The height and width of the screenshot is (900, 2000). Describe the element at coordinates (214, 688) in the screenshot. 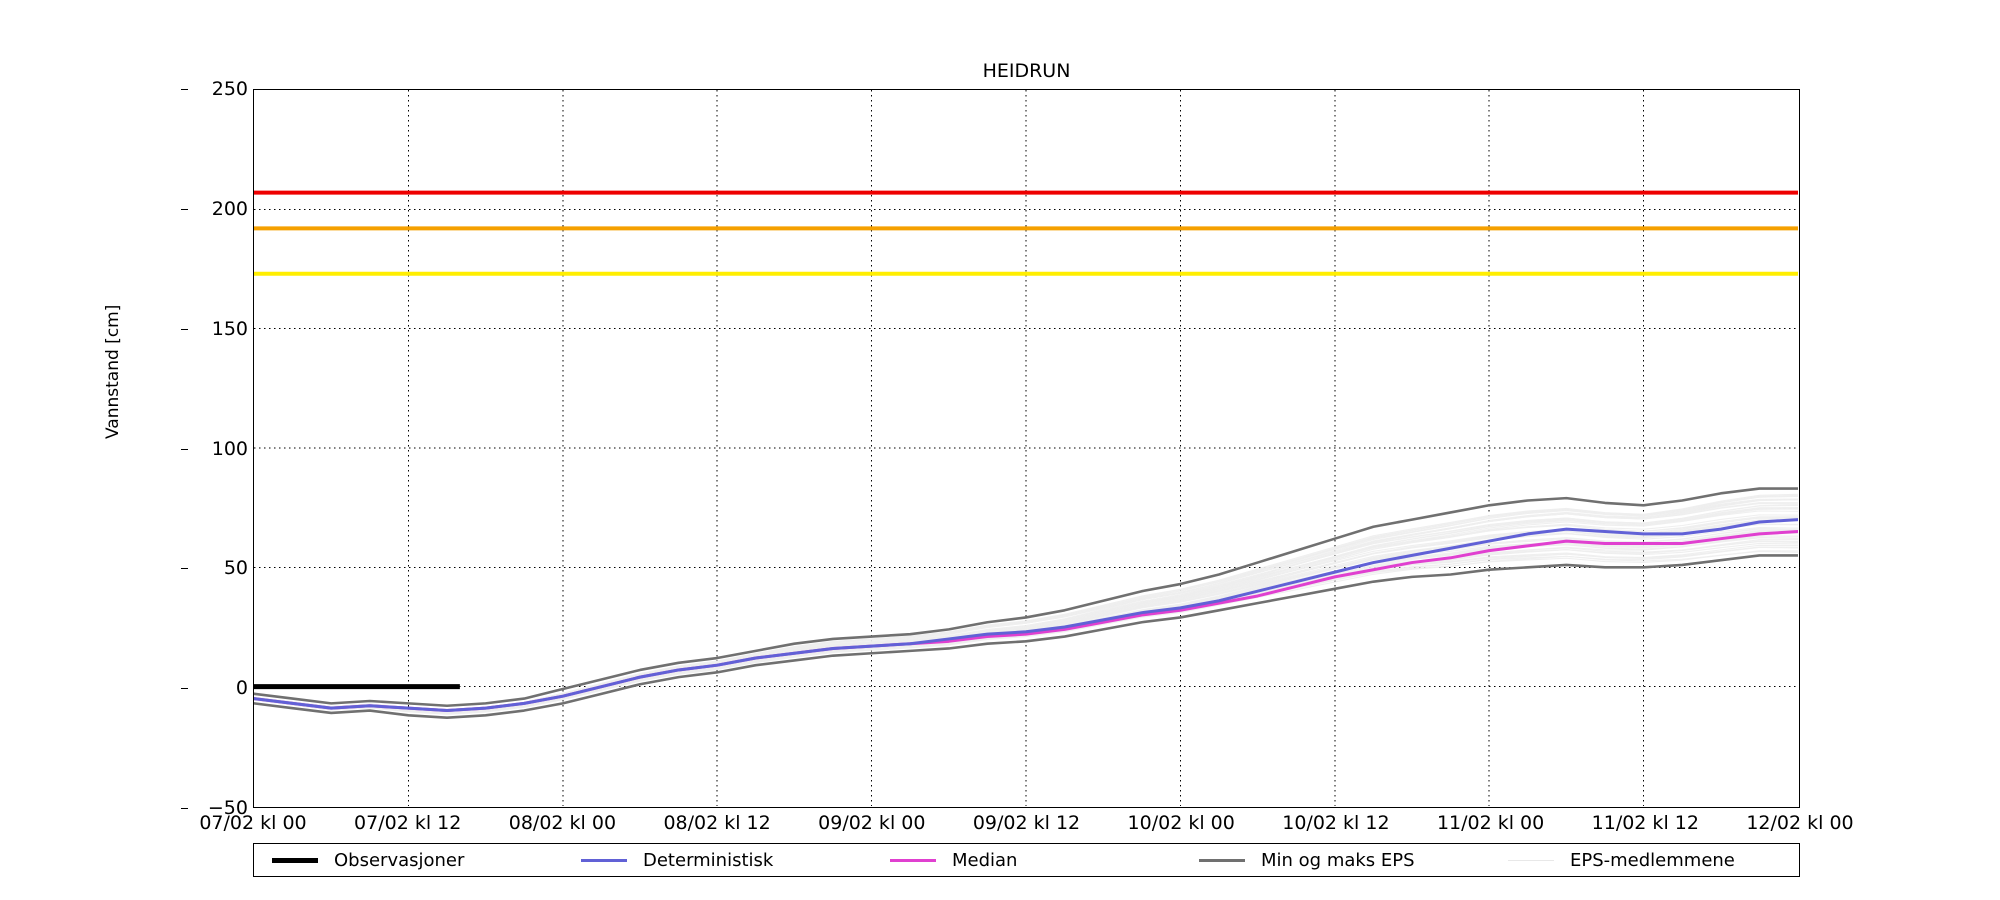

I see `y-axis-tick-label: 0` at that location.